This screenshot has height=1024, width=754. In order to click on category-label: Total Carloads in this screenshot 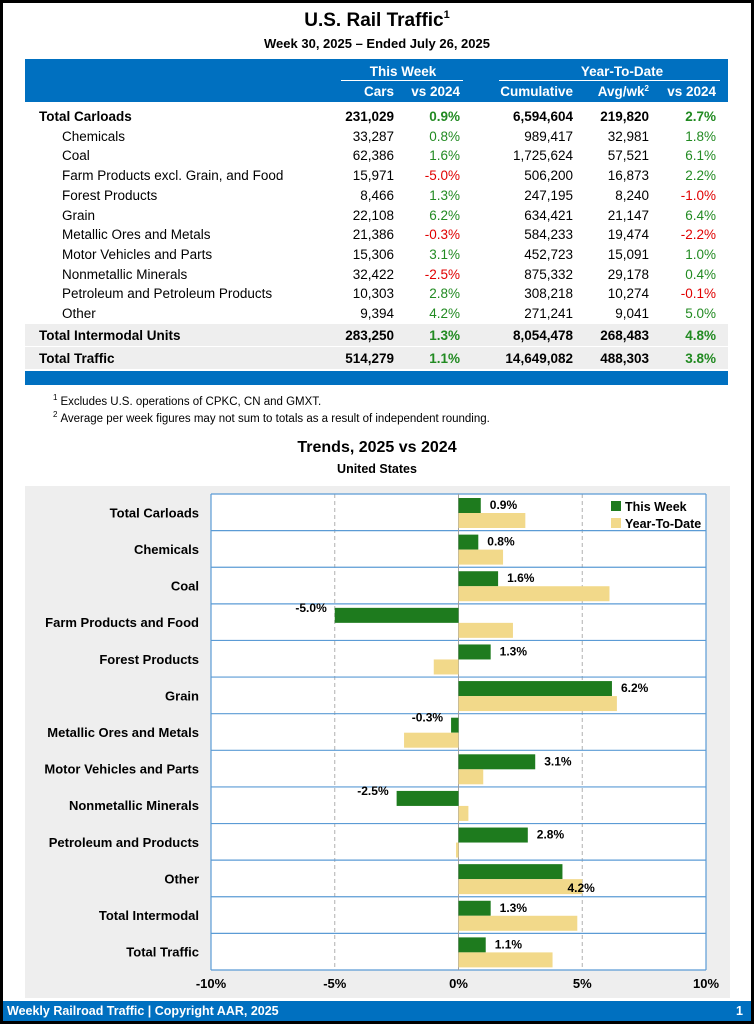, I will do `click(154, 512)`.